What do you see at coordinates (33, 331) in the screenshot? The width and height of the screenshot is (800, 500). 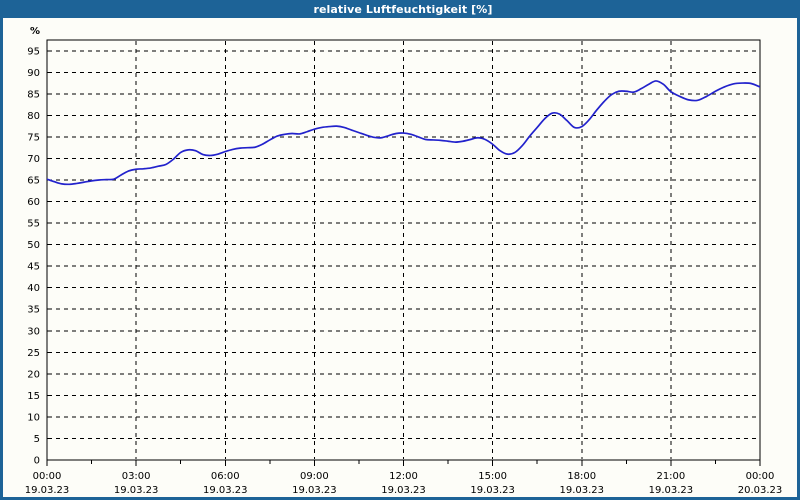 I see `y-axis-tick-label: 30` at bounding box center [33, 331].